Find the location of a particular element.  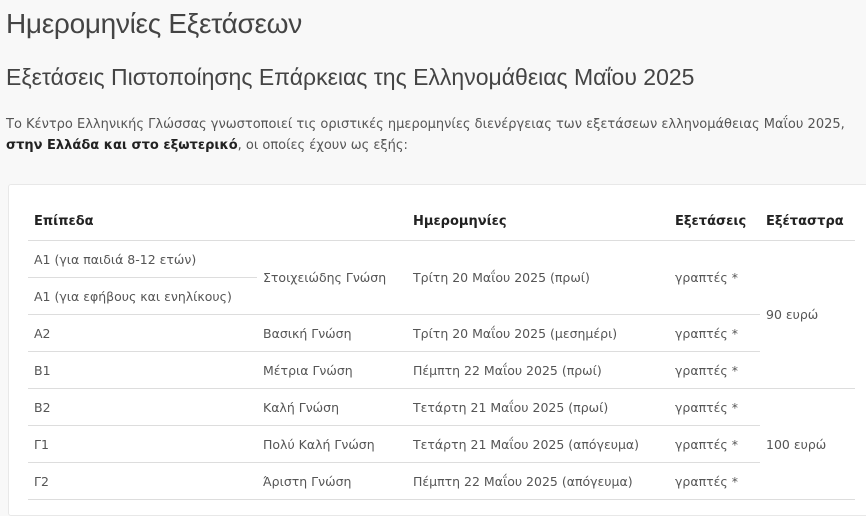

date-cell: Πέμπτη 22 Μαΐου 2025 (απόγευμα) is located at coordinates (538, 481).